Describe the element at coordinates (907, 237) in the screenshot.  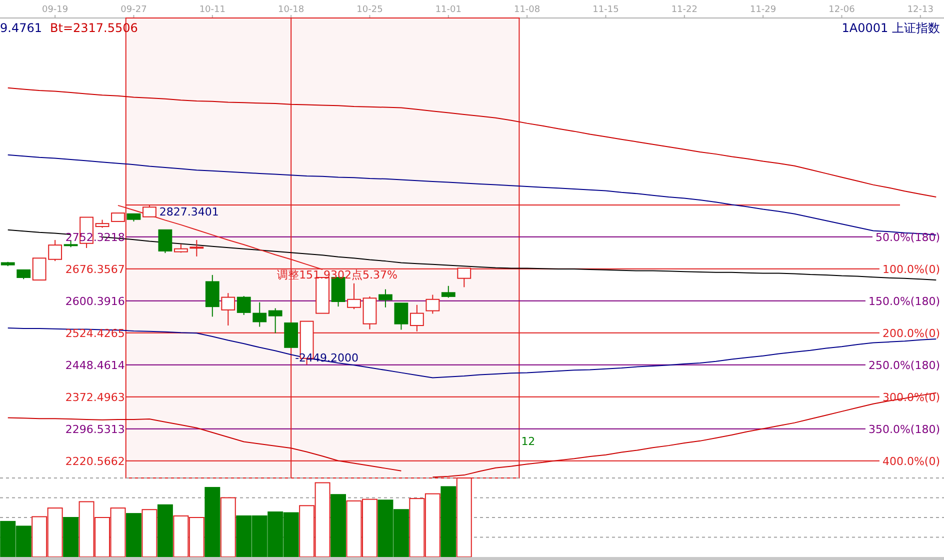
I see `annotation: 50.0%(180)` at that location.